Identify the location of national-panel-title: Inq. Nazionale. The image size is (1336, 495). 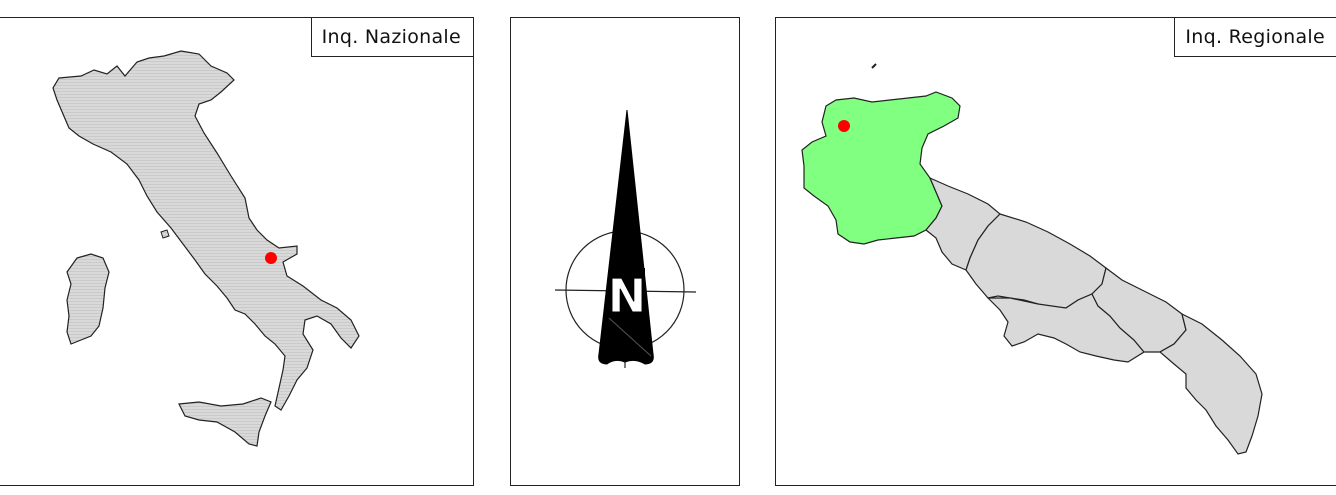
(392, 37).